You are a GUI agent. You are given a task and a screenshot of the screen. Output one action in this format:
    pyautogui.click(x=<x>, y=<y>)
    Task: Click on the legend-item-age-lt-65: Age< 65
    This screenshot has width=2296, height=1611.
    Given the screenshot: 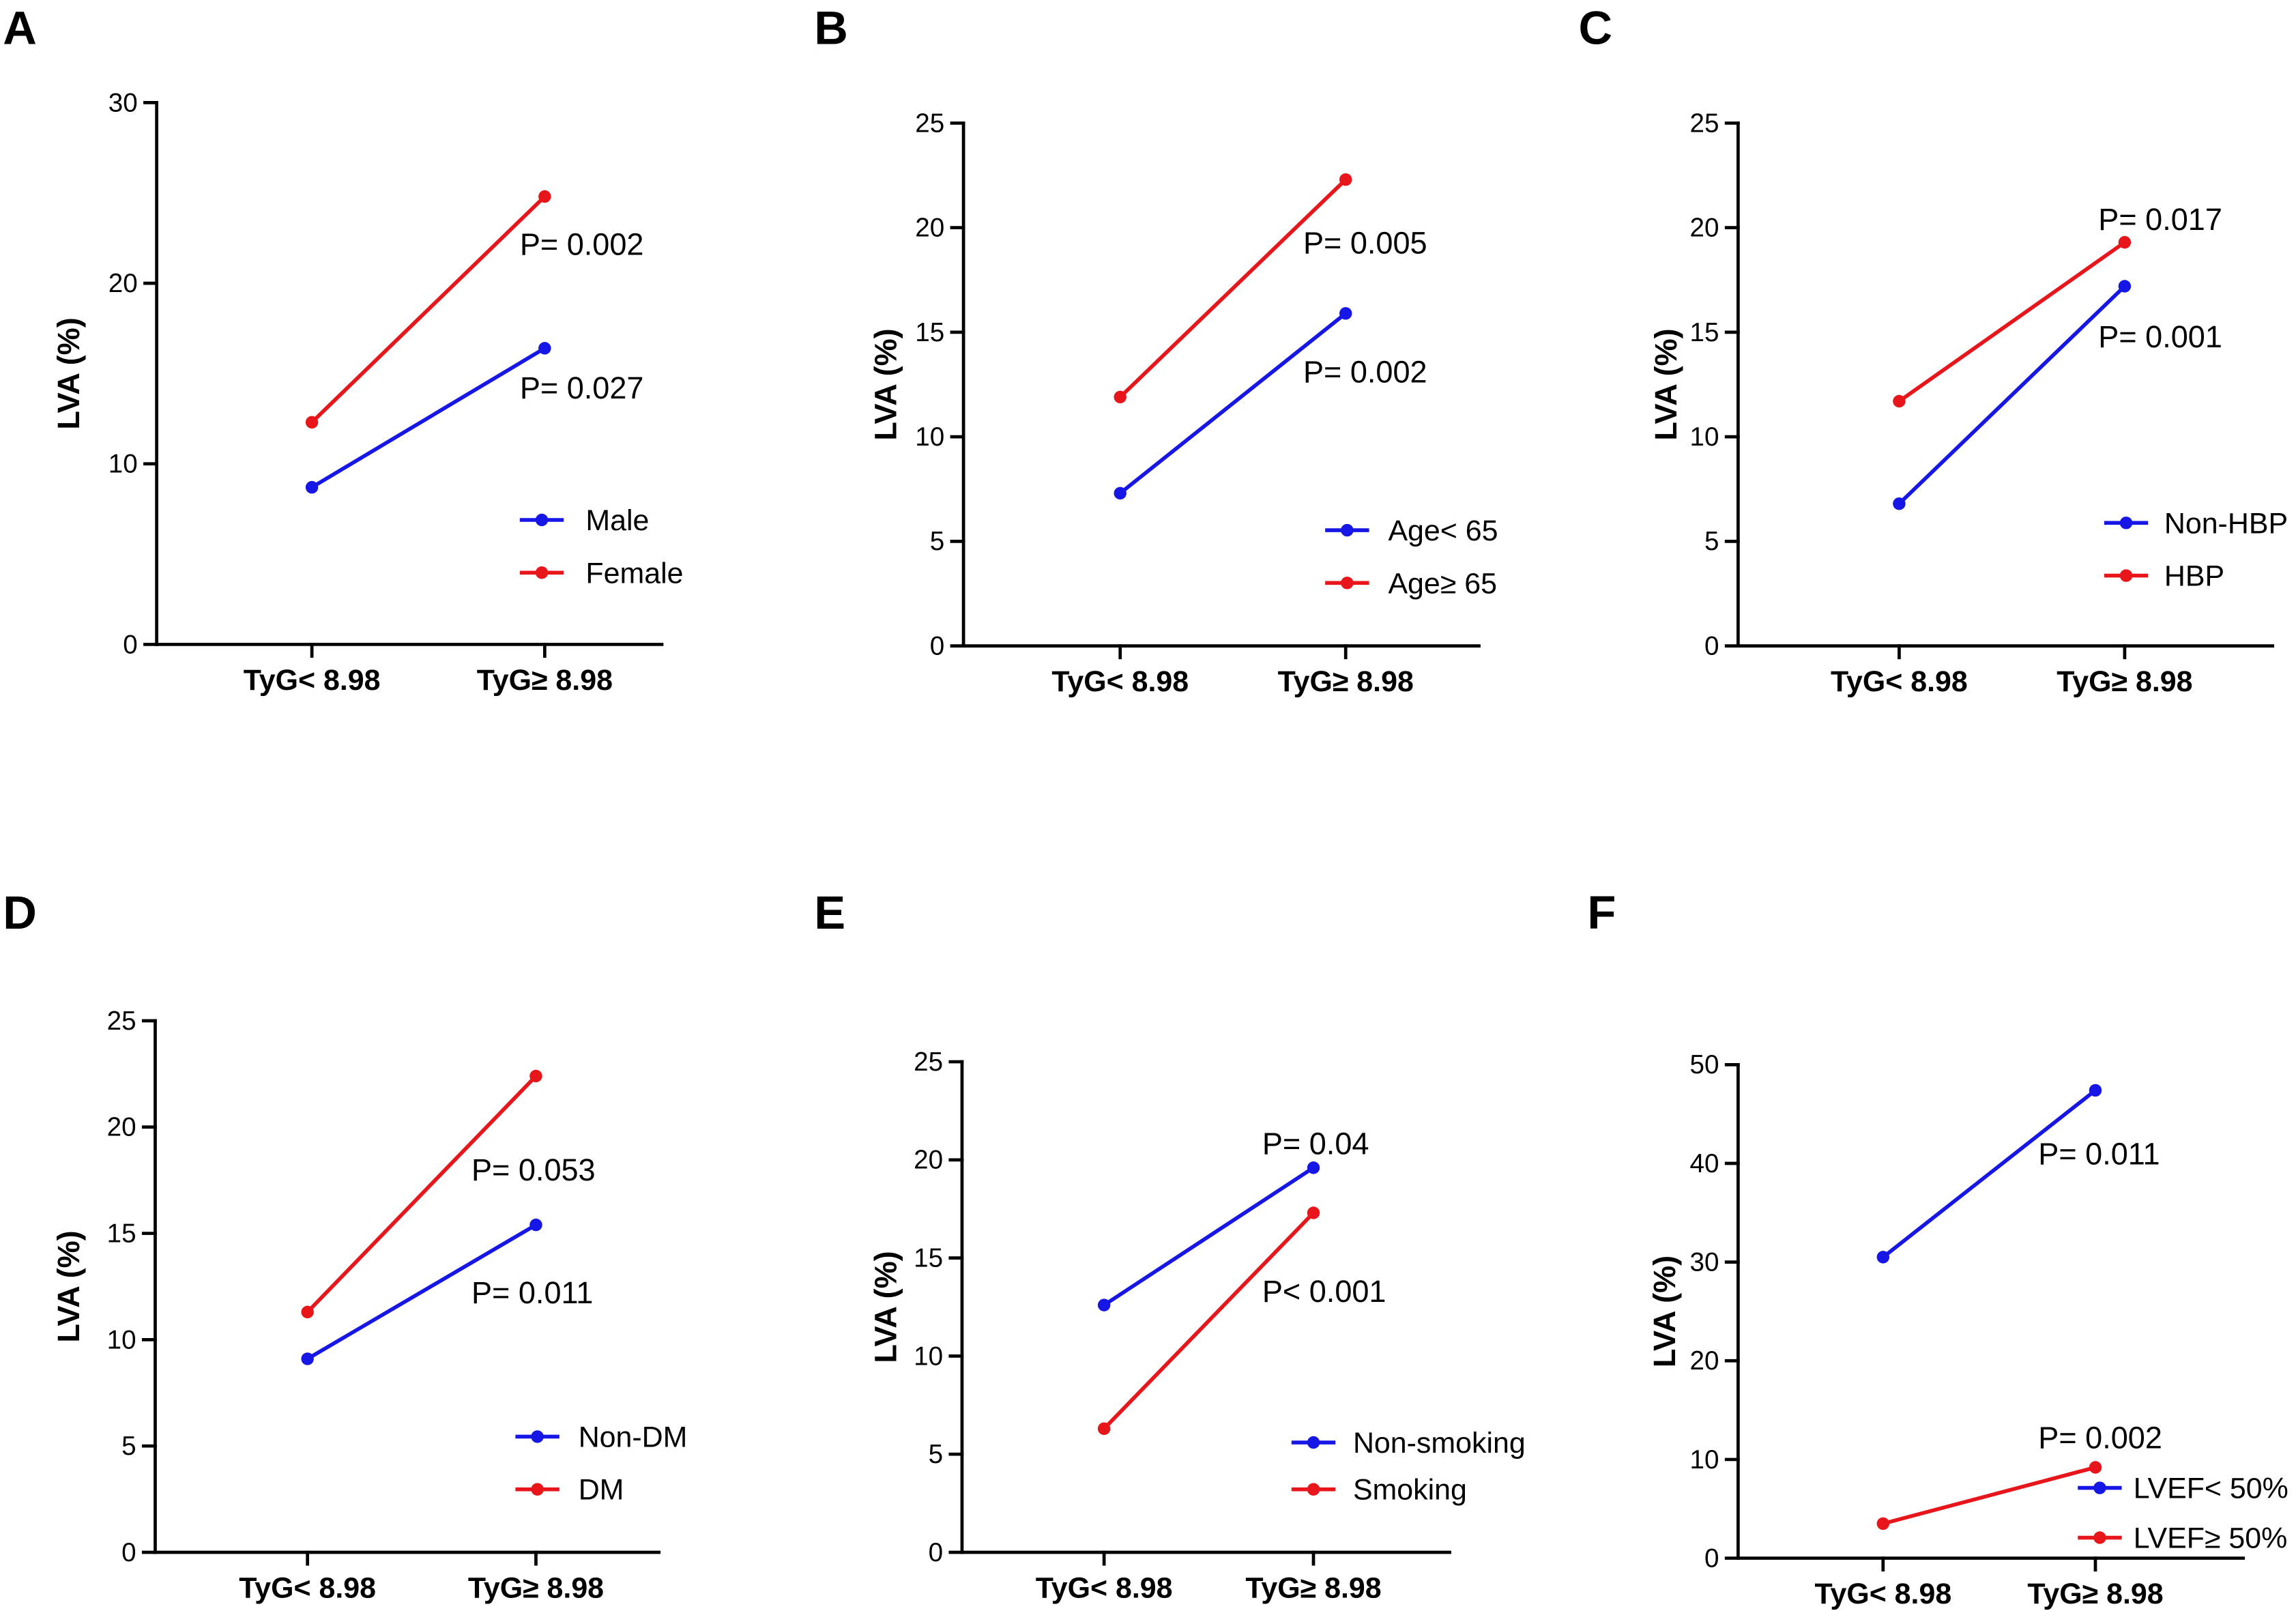 What is the action you would take?
    pyautogui.click(x=1411, y=530)
    